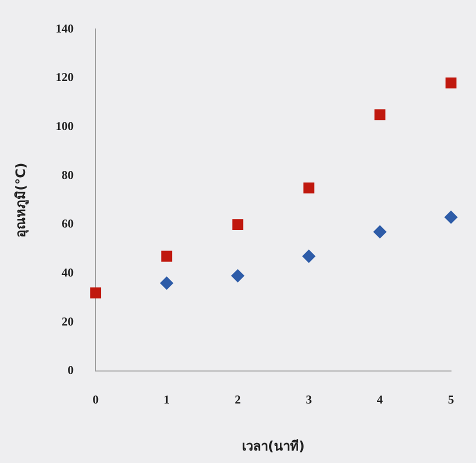  Describe the element at coordinates (68, 272) in the screenshot. I see `y-tick-label: 40` at that location.